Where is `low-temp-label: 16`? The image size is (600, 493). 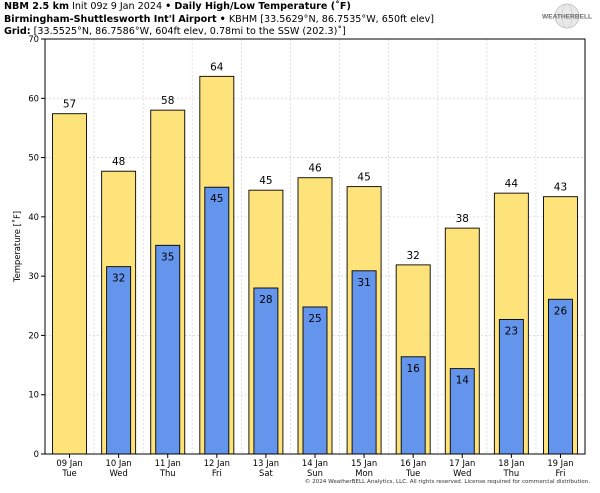 low-temp-label: 16 is located at coordinates (413, 369).